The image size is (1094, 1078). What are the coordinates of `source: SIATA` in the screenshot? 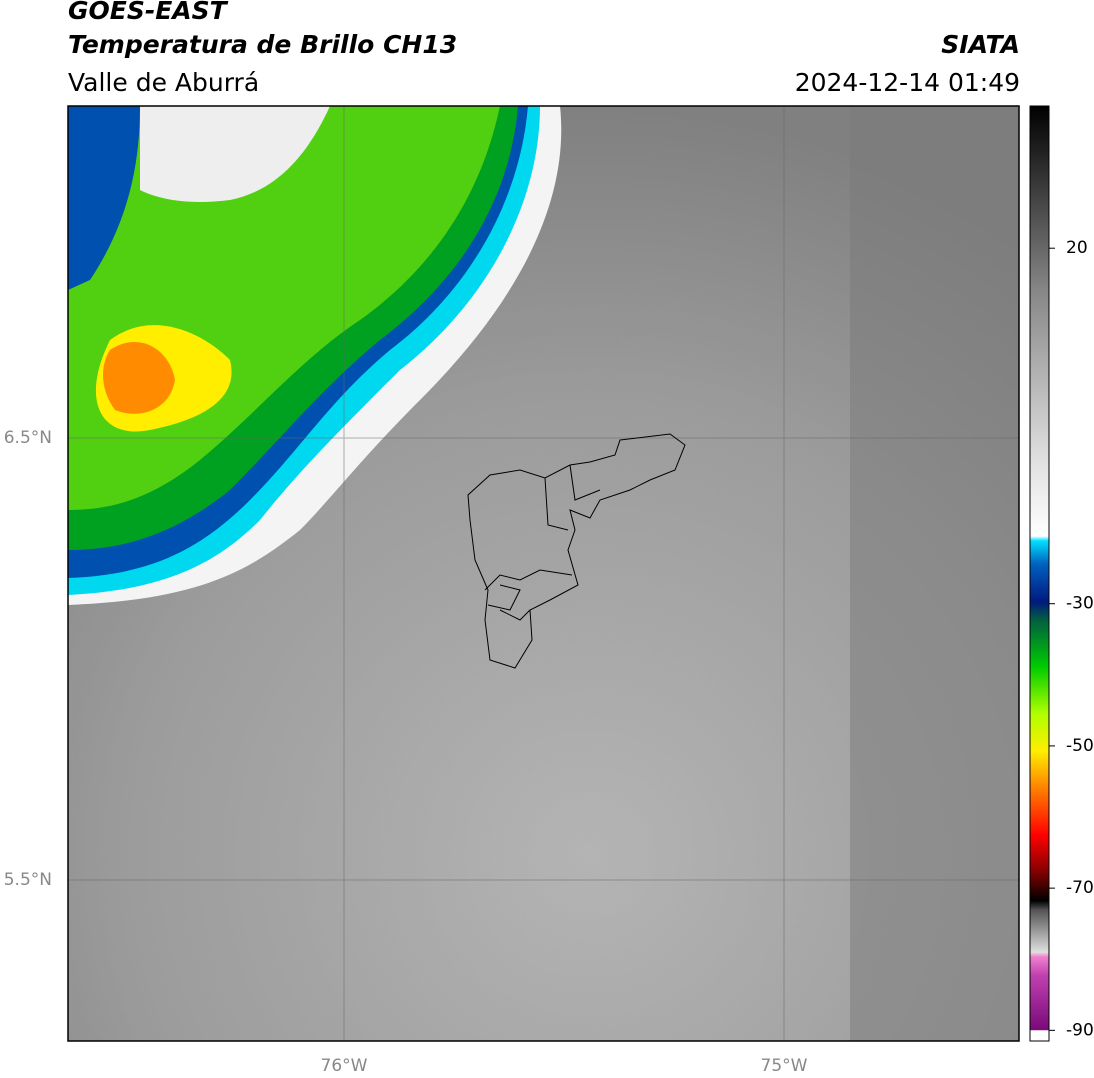 It's located at (980, 44).